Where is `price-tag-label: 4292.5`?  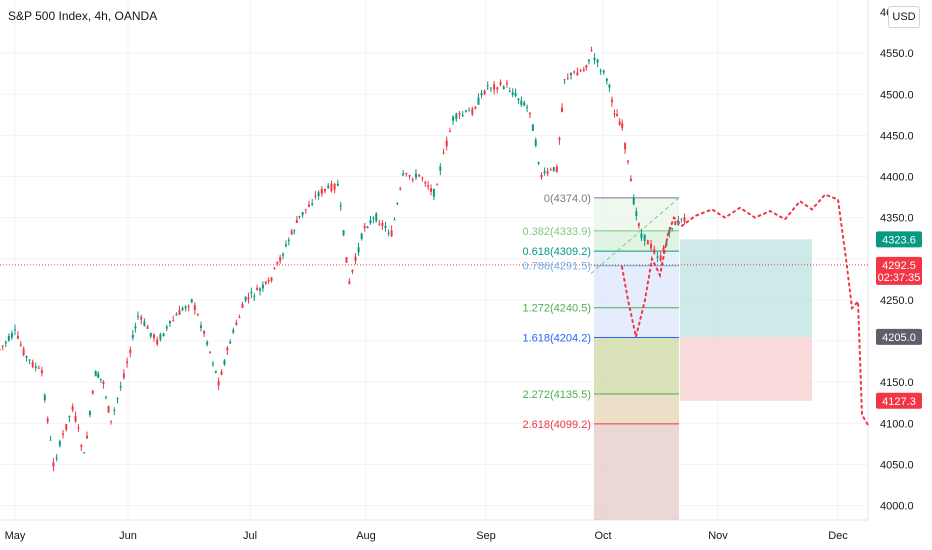 price-tag-label: 4292.5 is located at coordinates (899, 266).